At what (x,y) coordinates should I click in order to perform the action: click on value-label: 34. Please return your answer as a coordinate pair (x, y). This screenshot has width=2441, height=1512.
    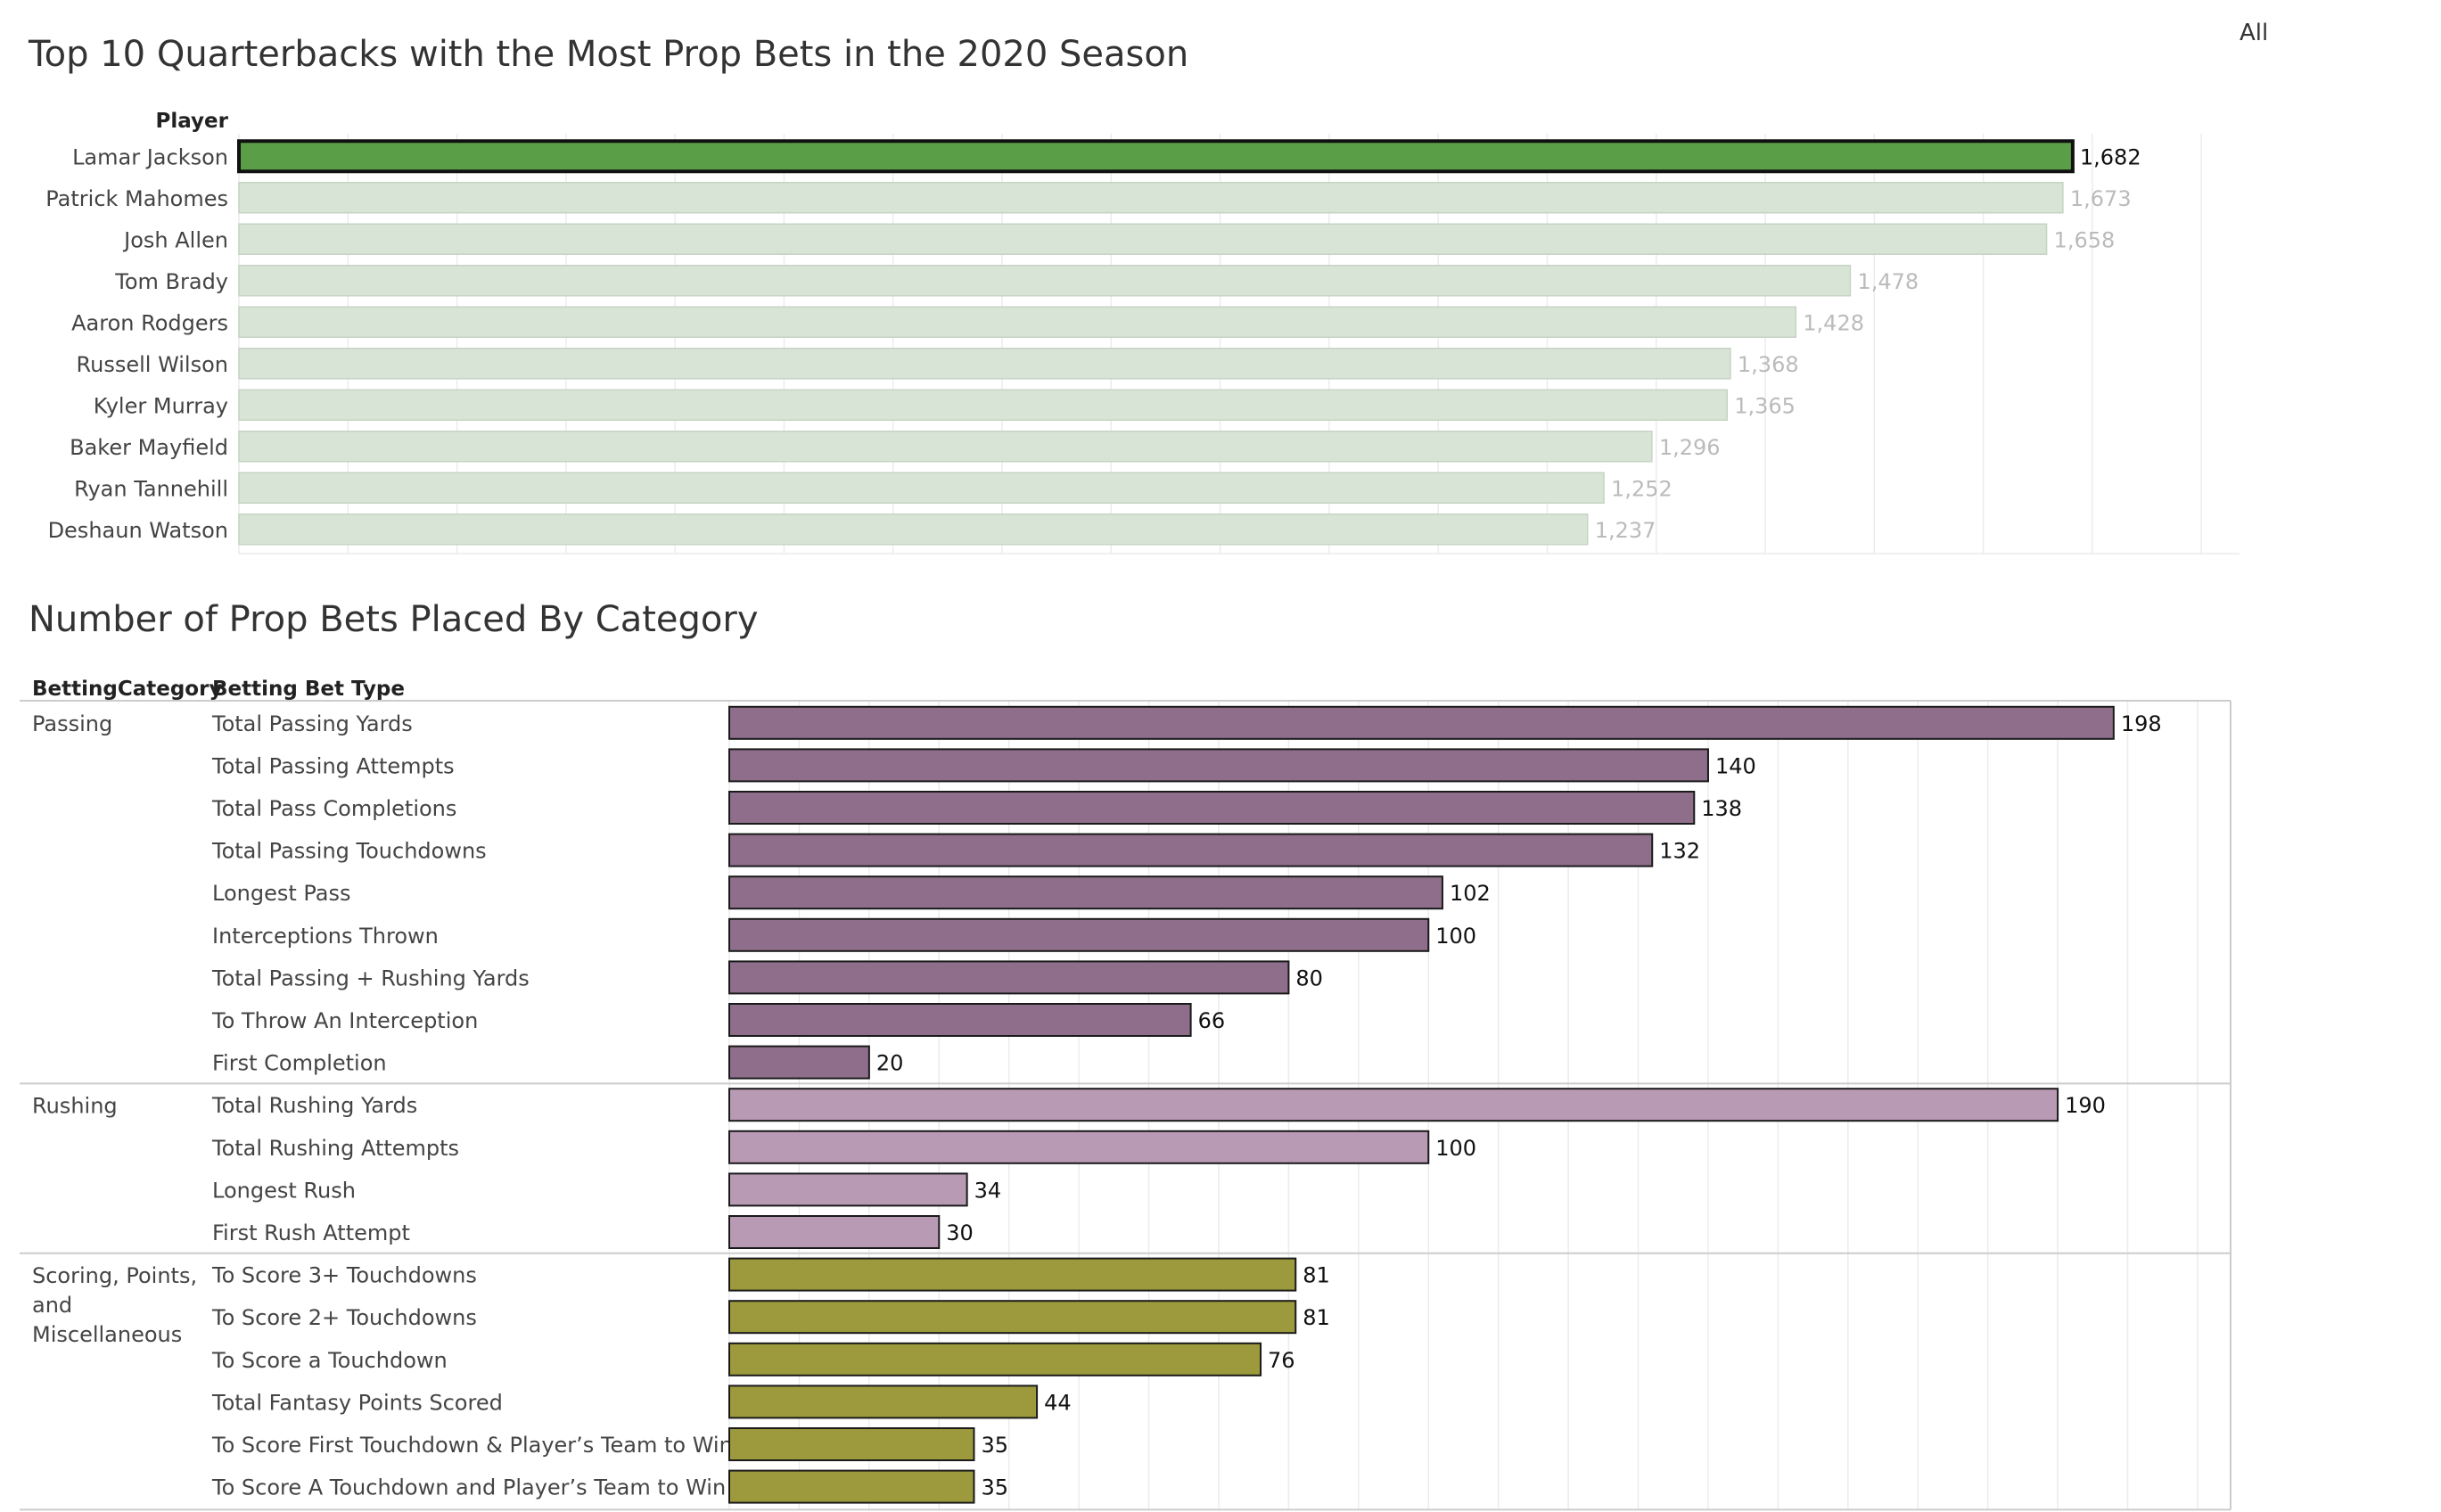
    Looking at the image, I should click on (988, 1190).